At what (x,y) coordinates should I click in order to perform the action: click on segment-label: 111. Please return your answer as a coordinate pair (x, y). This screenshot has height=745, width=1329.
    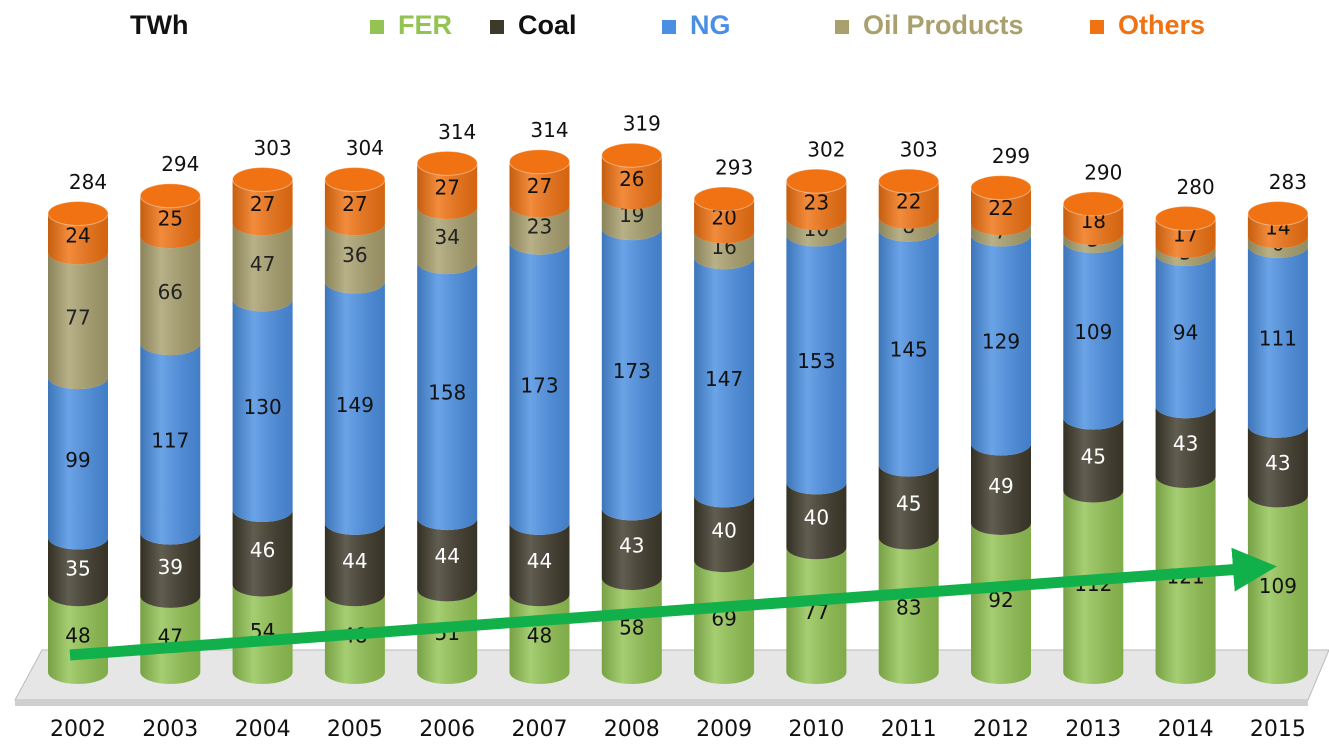
    Looking at the image, I should click on (1278, 338).